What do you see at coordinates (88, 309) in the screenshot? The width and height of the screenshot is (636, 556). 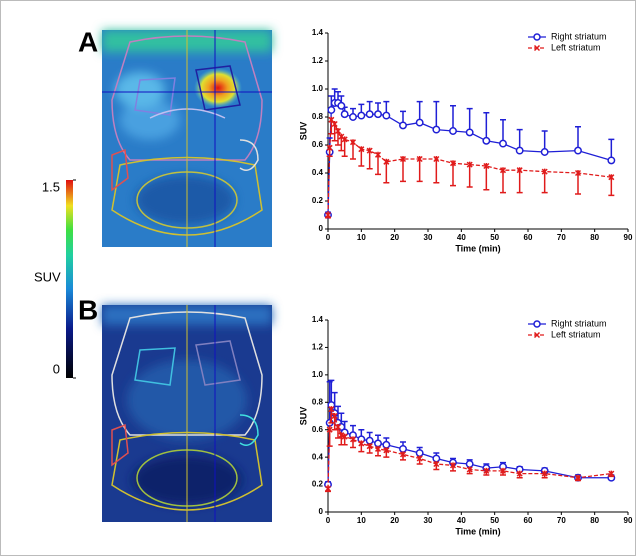 I see `panel-label: B` at bounding box center [88, 309].